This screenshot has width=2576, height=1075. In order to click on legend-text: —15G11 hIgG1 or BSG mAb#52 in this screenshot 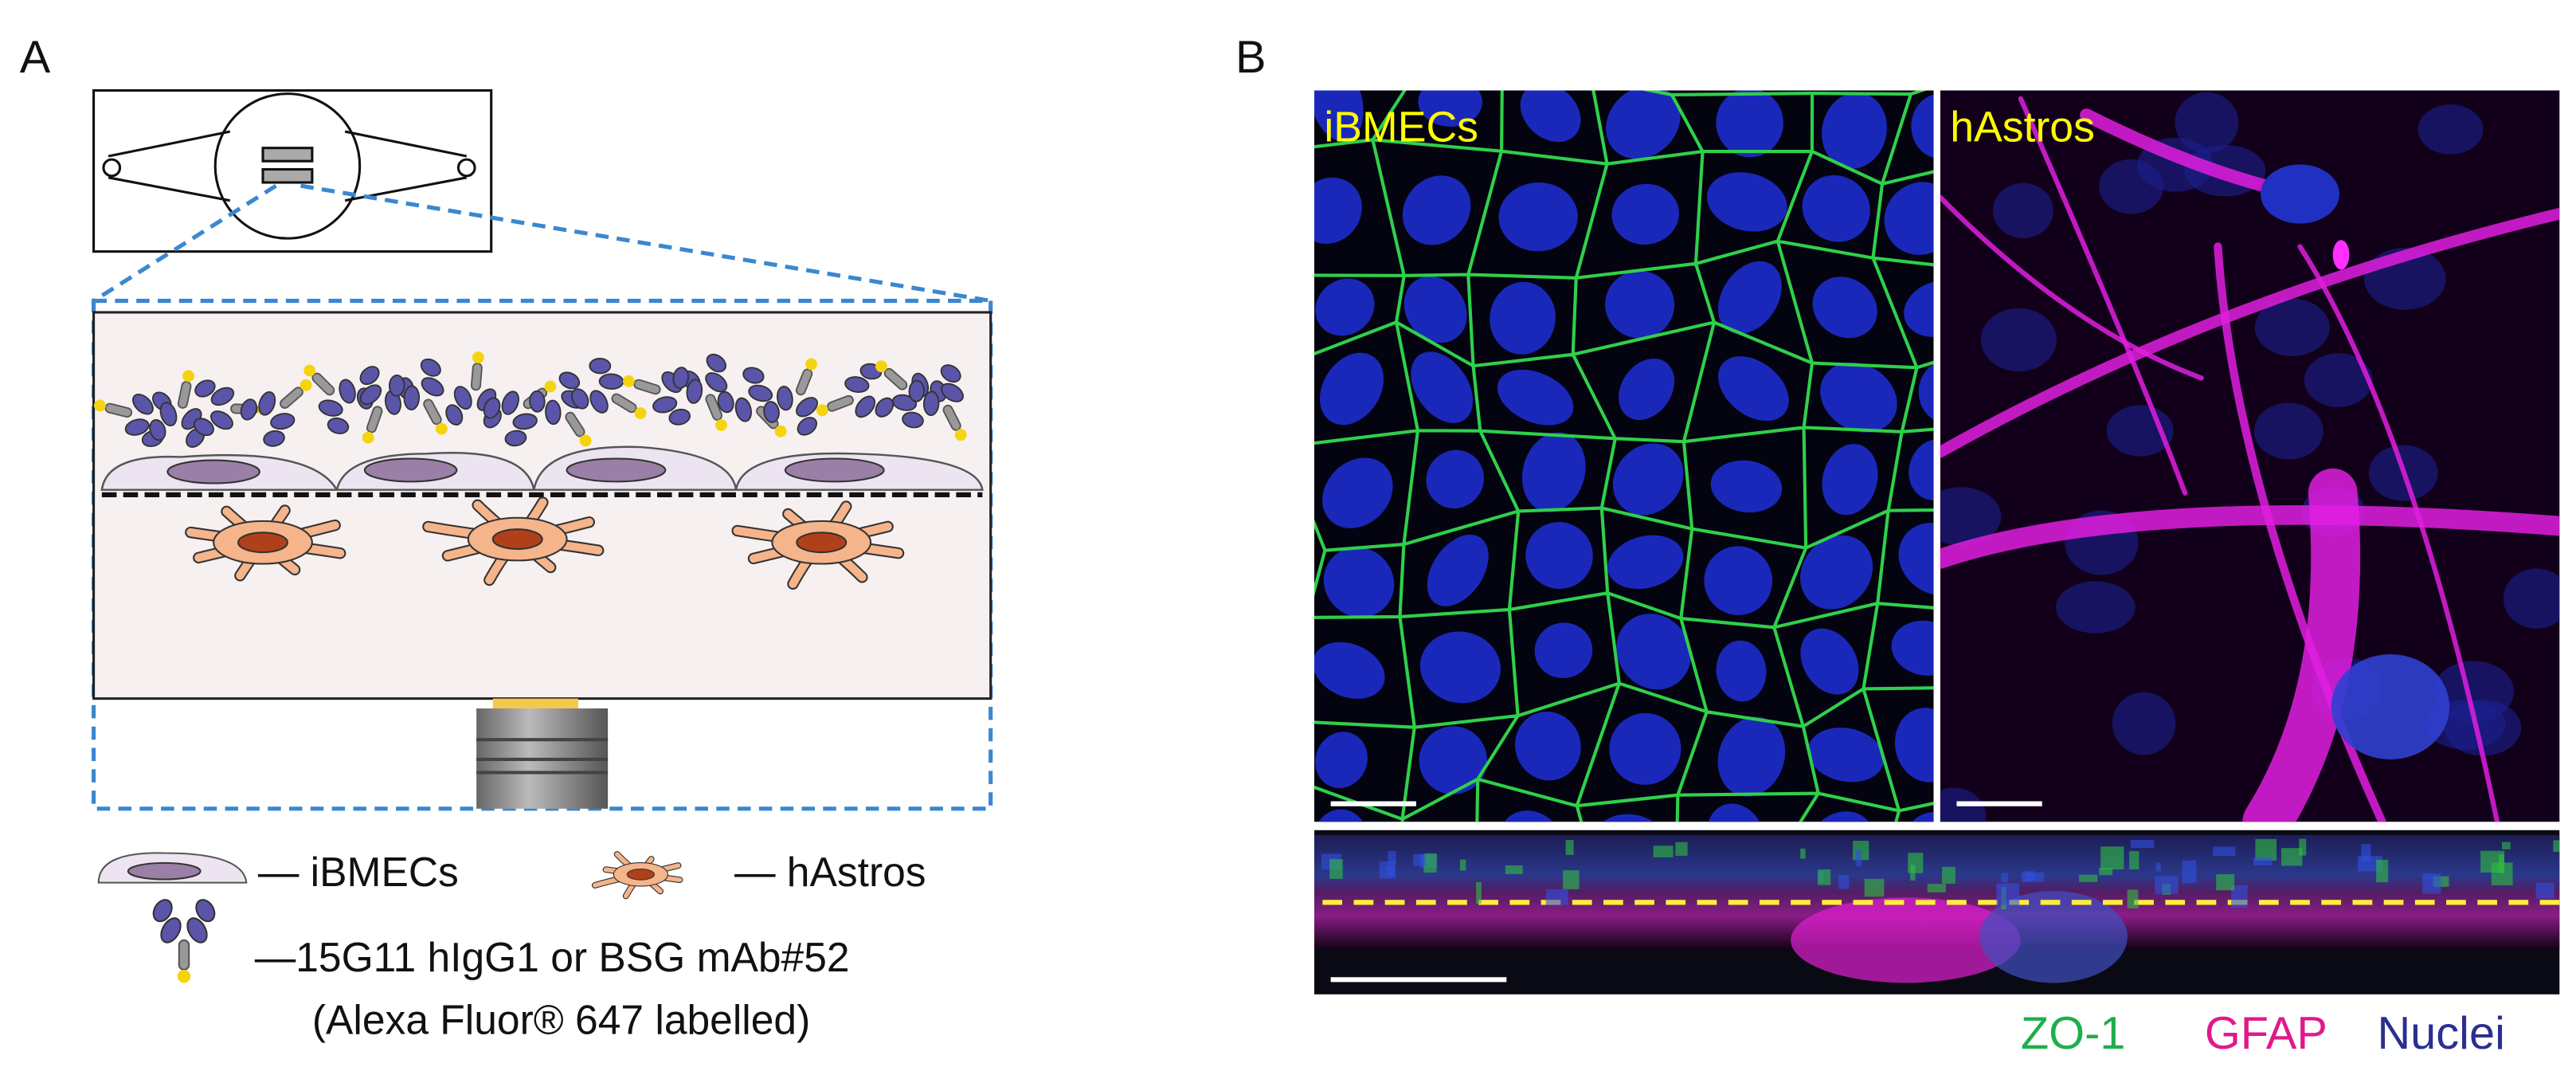, I will do `click(552, 957)`.